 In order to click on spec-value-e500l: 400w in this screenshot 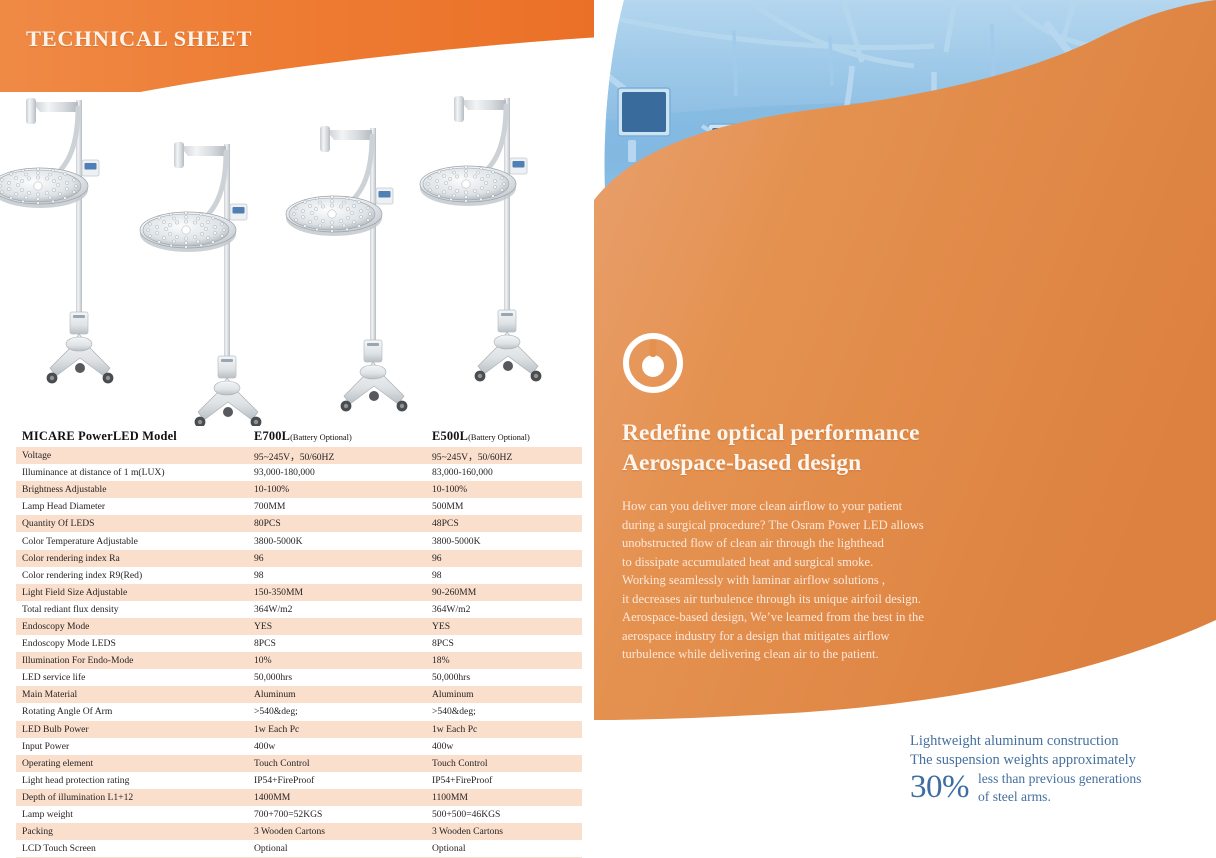, I will do `click(443, 746)`.